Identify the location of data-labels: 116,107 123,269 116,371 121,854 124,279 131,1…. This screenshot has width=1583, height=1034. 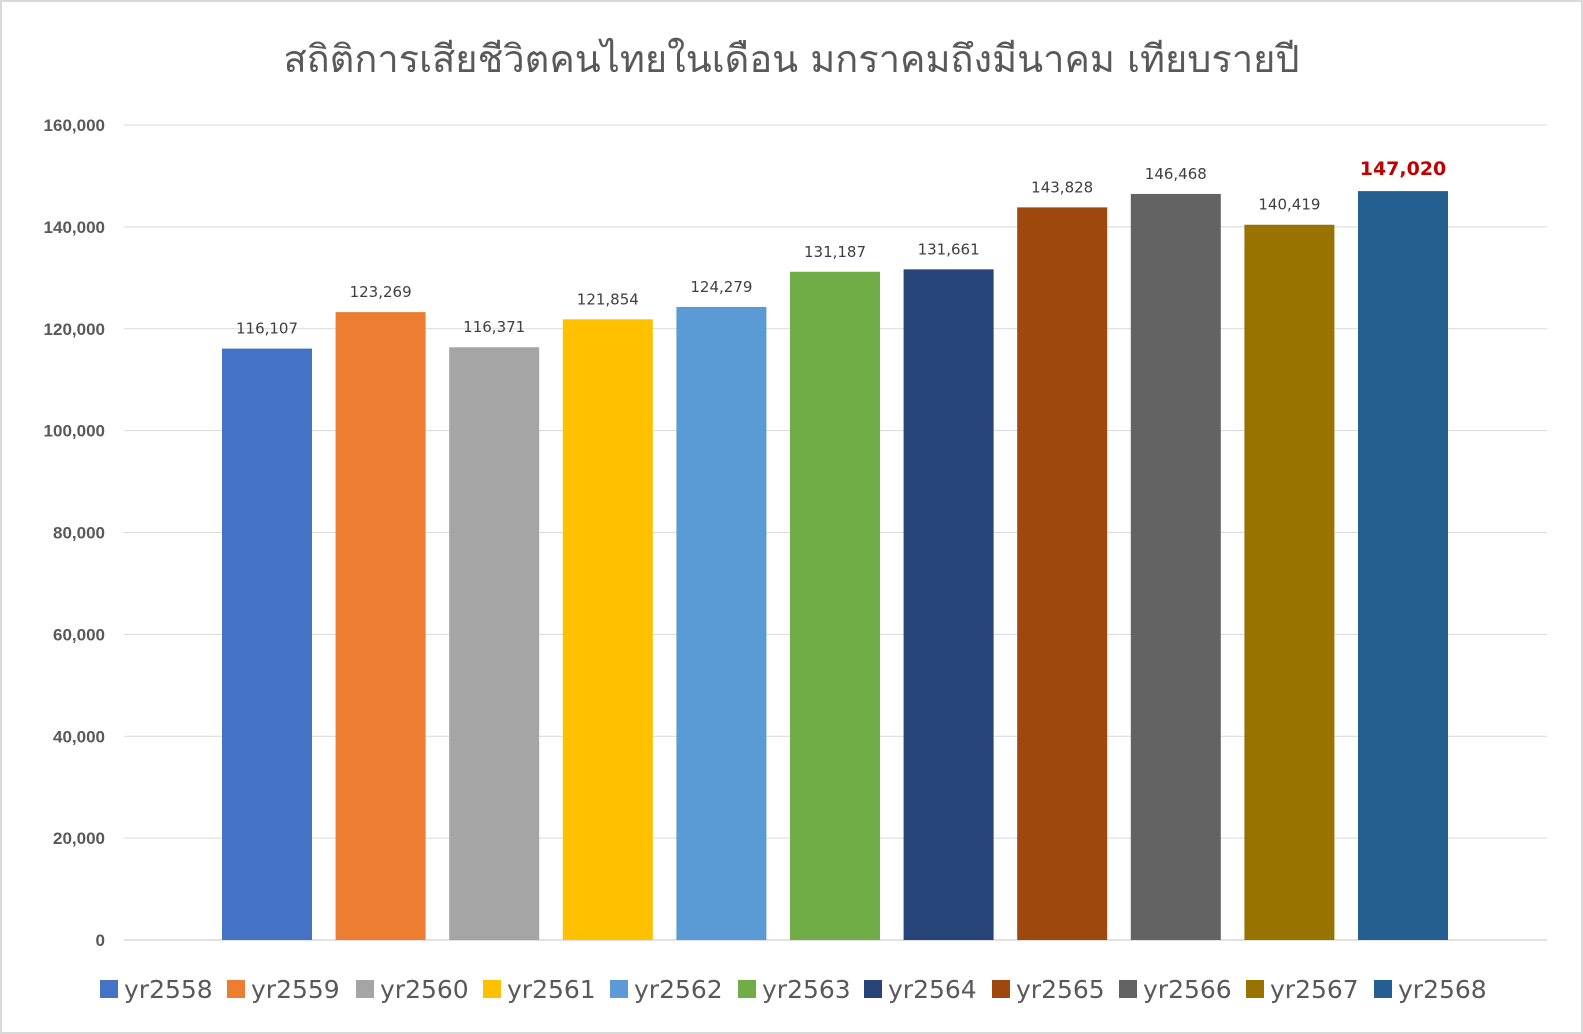
(841, 247).